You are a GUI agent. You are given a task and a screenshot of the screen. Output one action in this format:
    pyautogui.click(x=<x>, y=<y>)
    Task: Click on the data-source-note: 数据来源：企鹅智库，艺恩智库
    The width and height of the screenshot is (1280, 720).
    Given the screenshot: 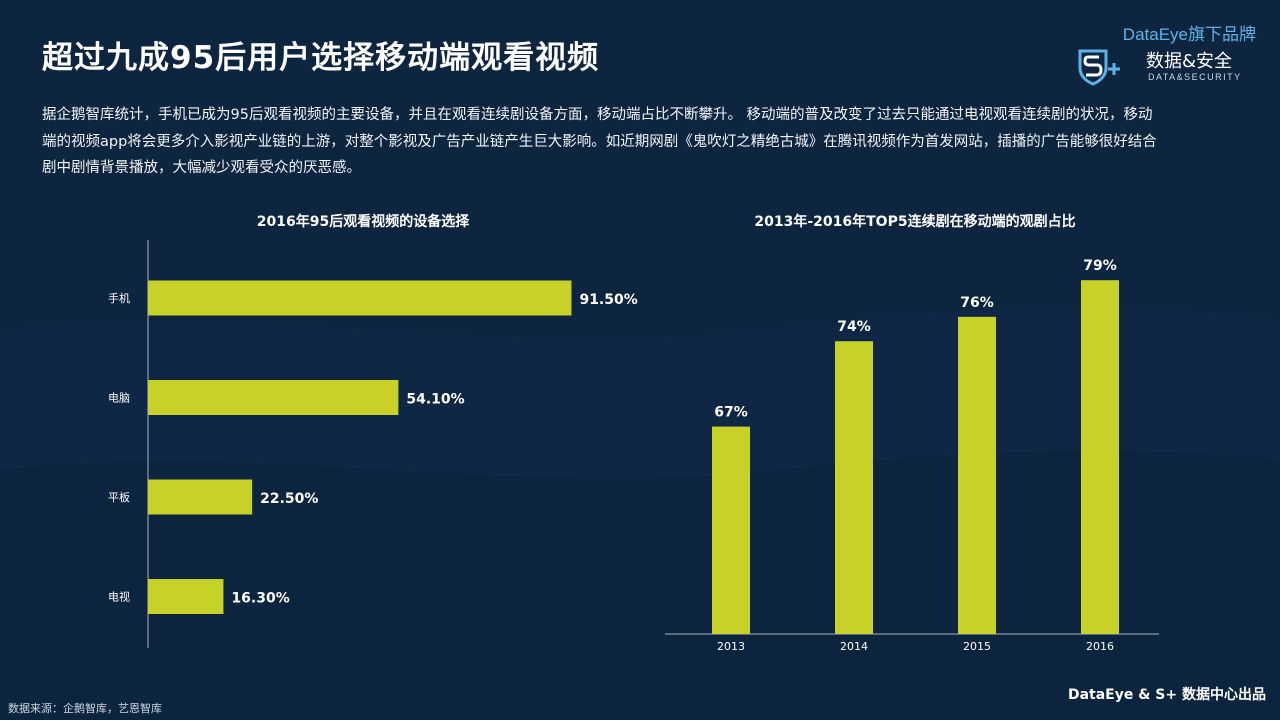 What is the action you would take?
    pyautogui.click(x=85, y=709)
    